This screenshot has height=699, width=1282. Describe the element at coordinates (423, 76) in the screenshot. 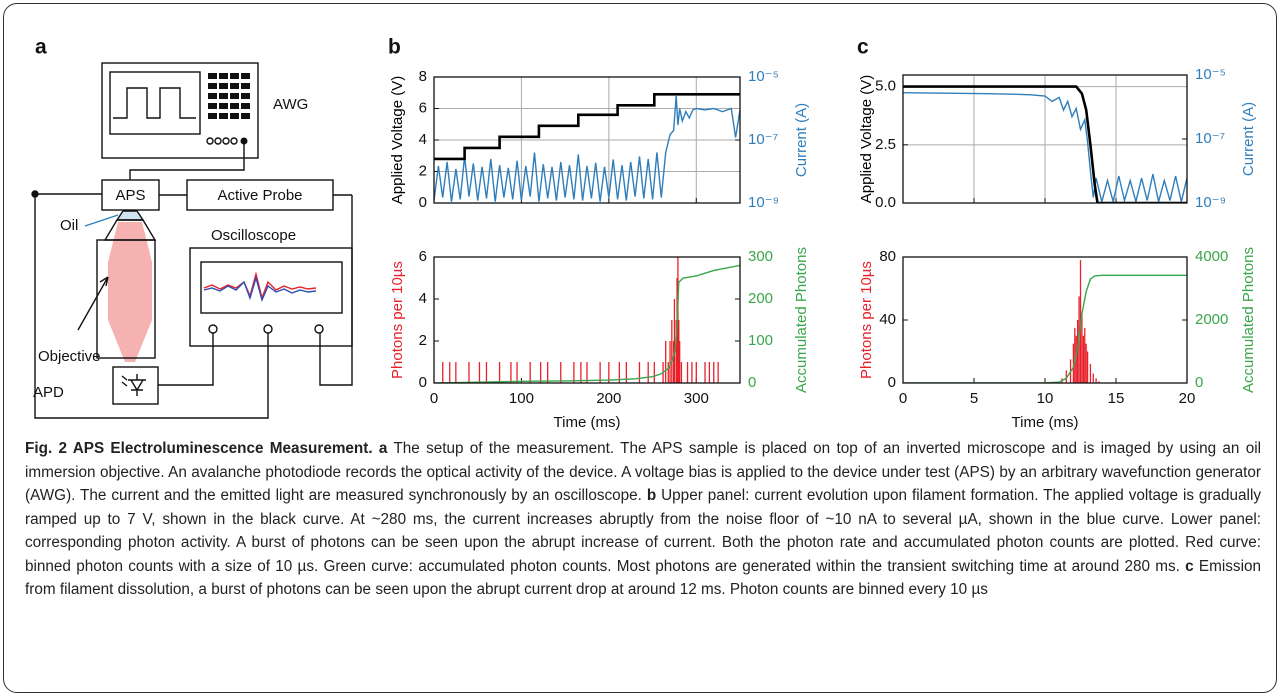

I see `y-tick-label: 8` at that location.